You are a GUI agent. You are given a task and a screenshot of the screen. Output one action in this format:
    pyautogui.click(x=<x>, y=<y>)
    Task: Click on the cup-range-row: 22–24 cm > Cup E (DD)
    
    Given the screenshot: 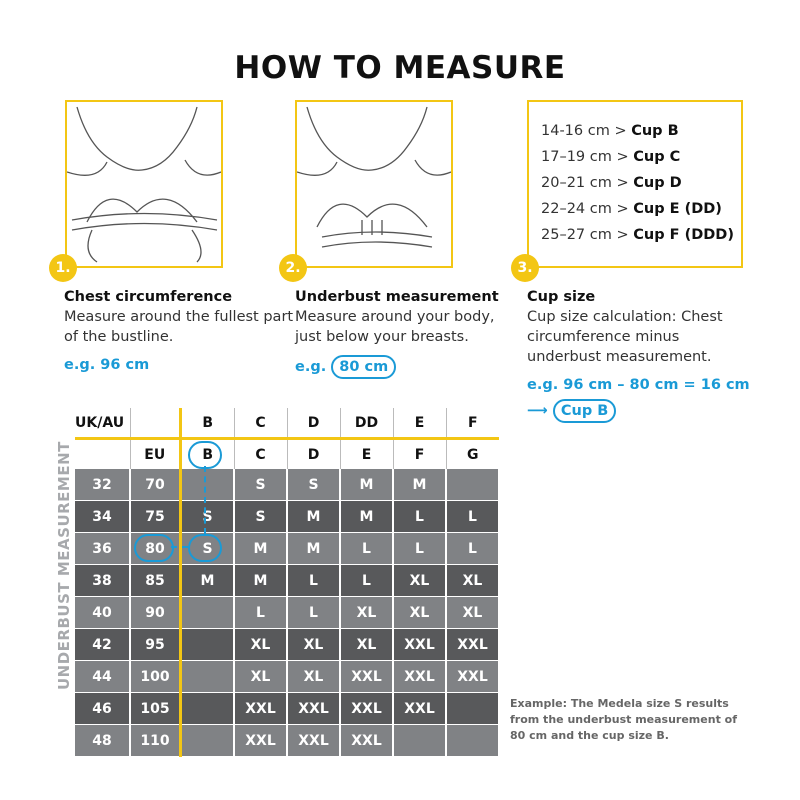 What is the action you would take?
    pyautogui.click(x=631, y=209)
    